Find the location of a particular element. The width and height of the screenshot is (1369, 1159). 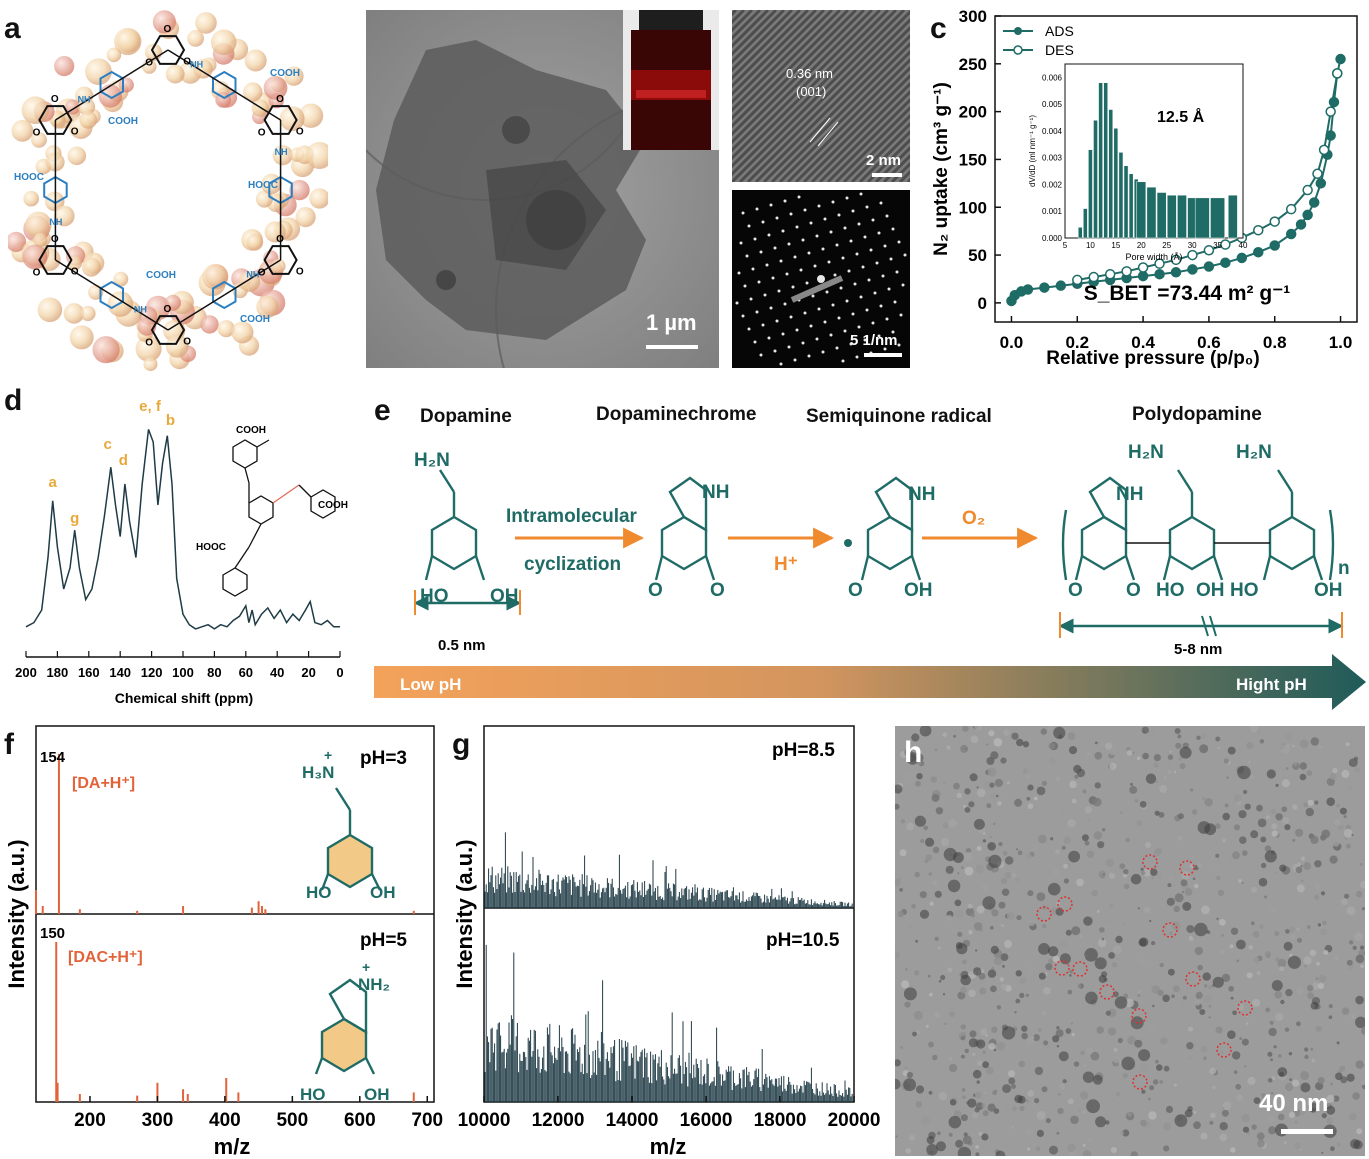

pda-ho1: HO is located at coordinates (1170, 590).